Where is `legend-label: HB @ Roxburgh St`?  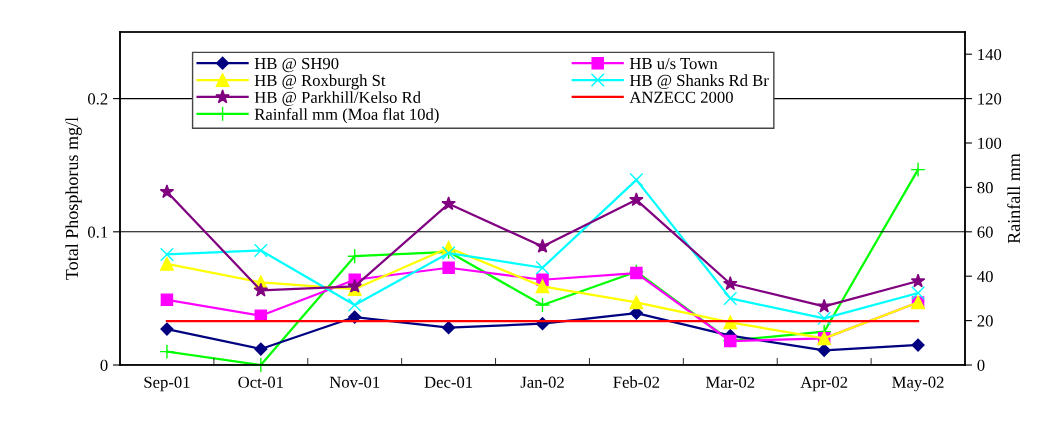
legend-label: HB @ Roxburgh St is located at coordinates (320, 82).